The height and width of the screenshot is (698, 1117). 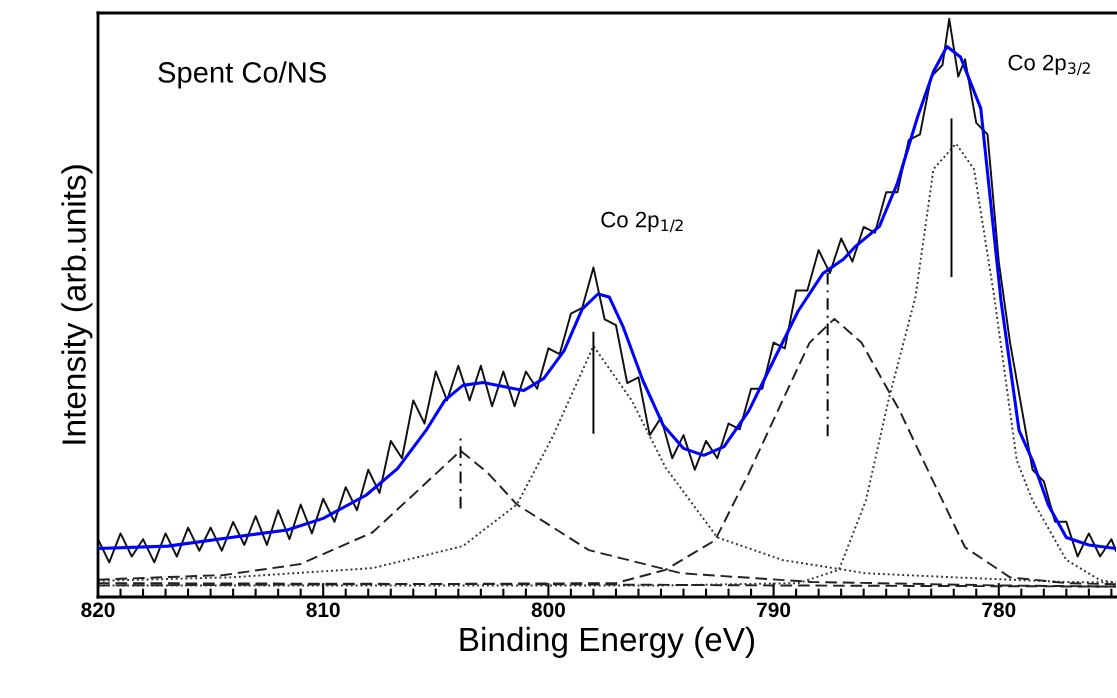 What do you see at coordinates (1049, 65) in the screenshot?
I see `annotation: Co 2p$_{3/2}$` at bounding box center [1049, 65].